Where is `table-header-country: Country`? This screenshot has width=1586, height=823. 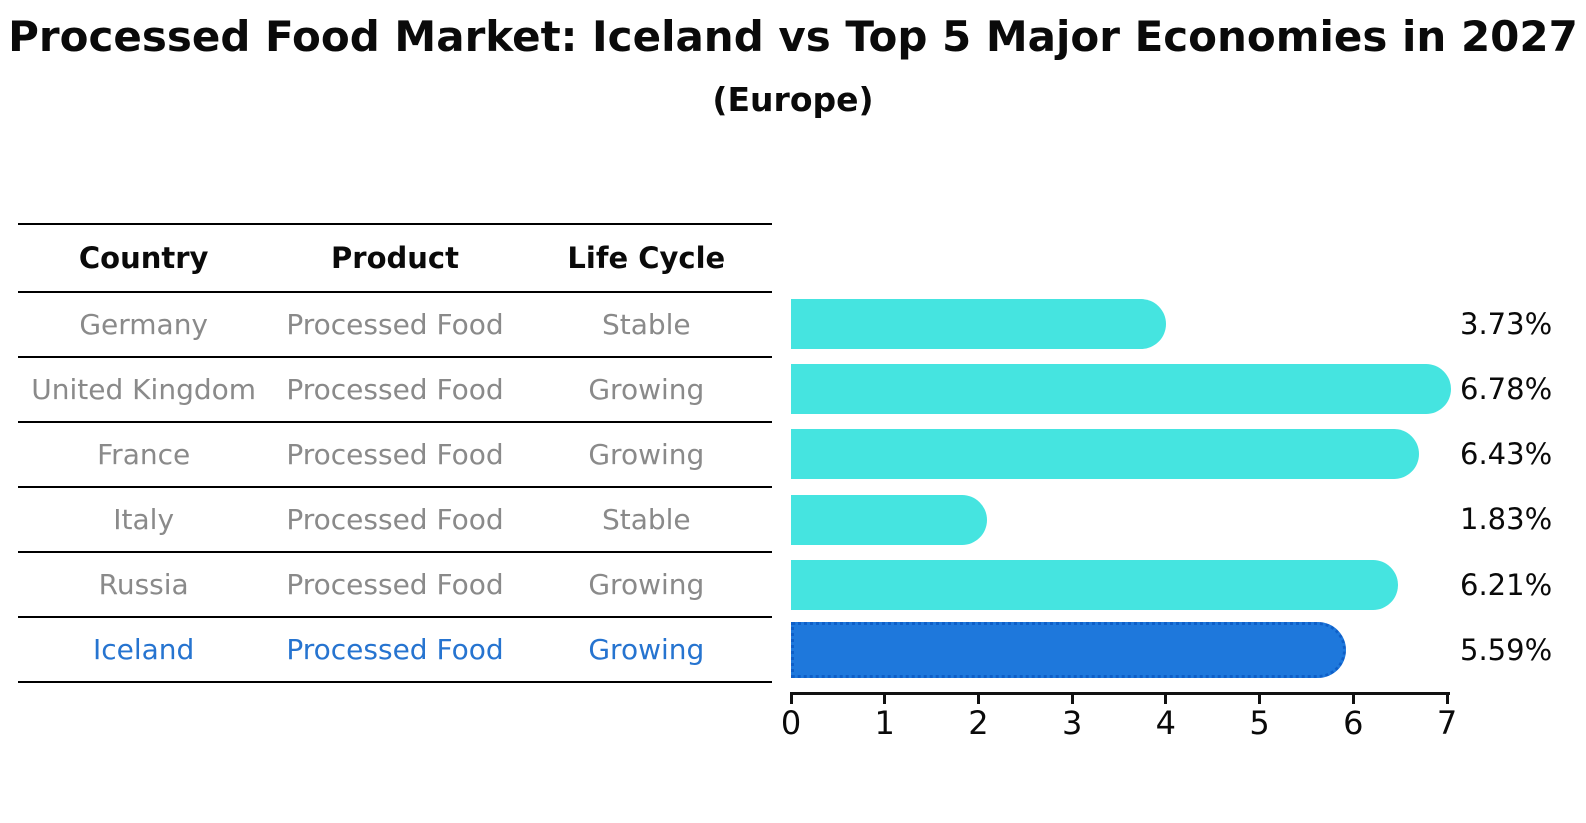 table-header-country: Country is located at coordinates (143, 258).